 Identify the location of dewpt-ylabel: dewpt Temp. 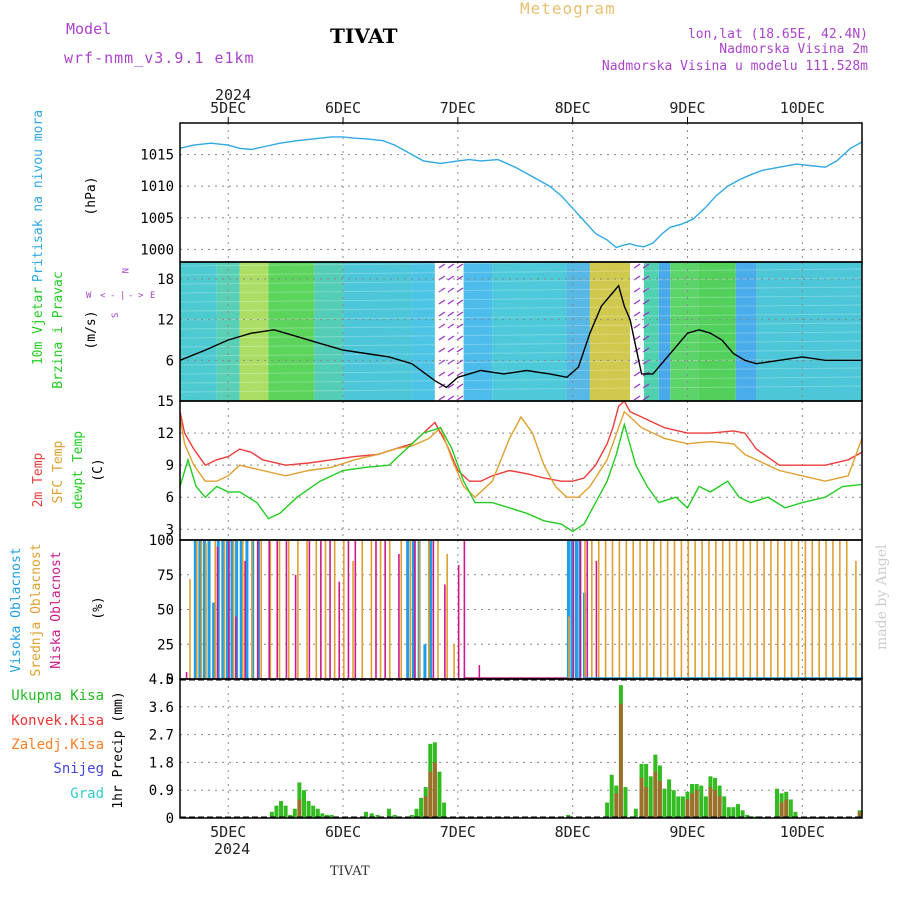
(78, 470).